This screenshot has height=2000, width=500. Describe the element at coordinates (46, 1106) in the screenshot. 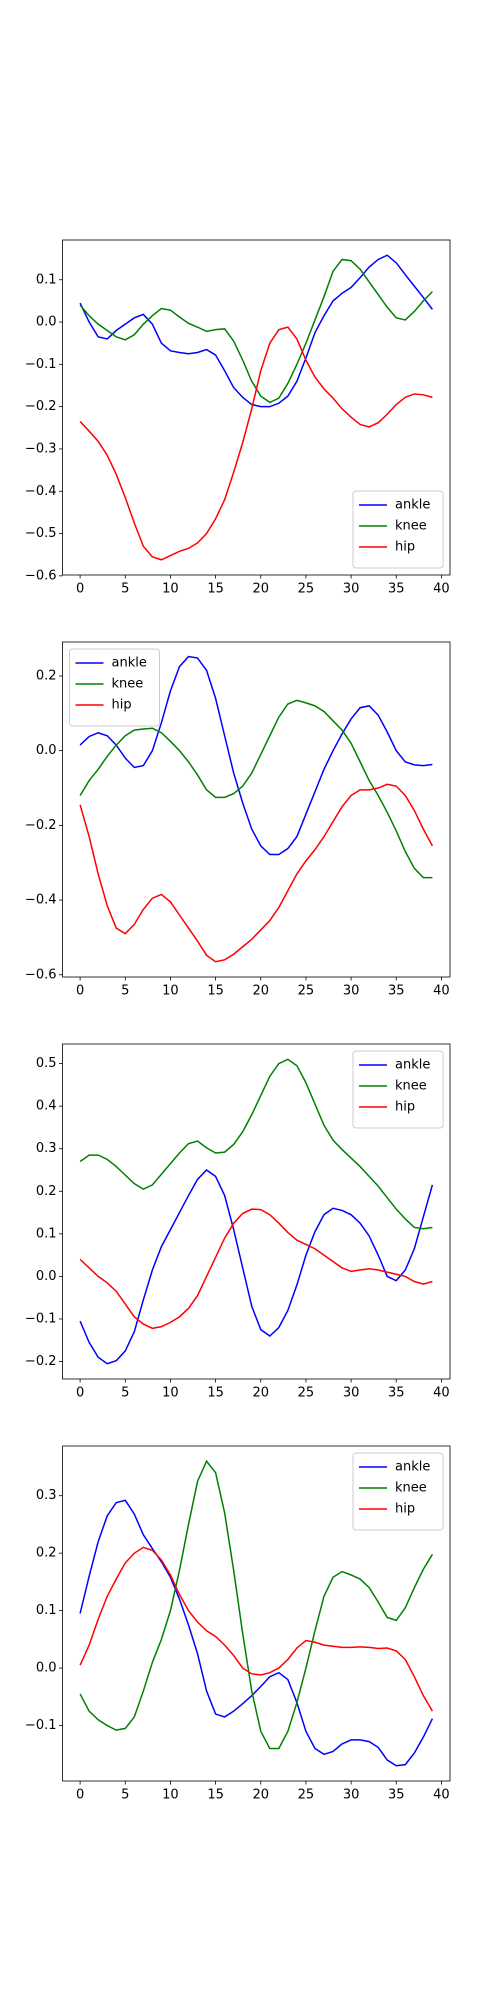

I see `y-tick-label: 0.4` at that location.